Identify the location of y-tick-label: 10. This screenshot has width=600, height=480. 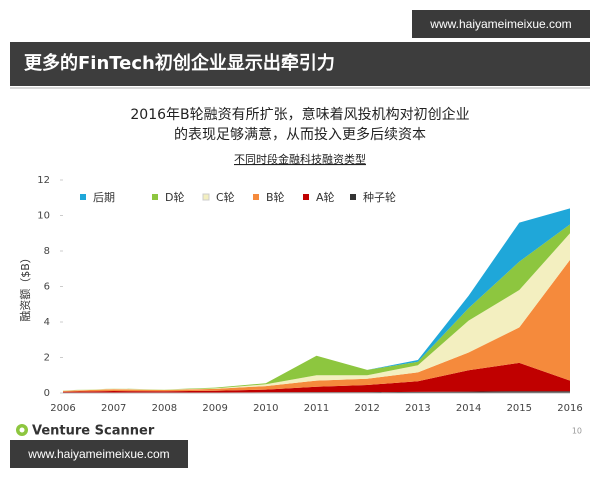
(43, 216).